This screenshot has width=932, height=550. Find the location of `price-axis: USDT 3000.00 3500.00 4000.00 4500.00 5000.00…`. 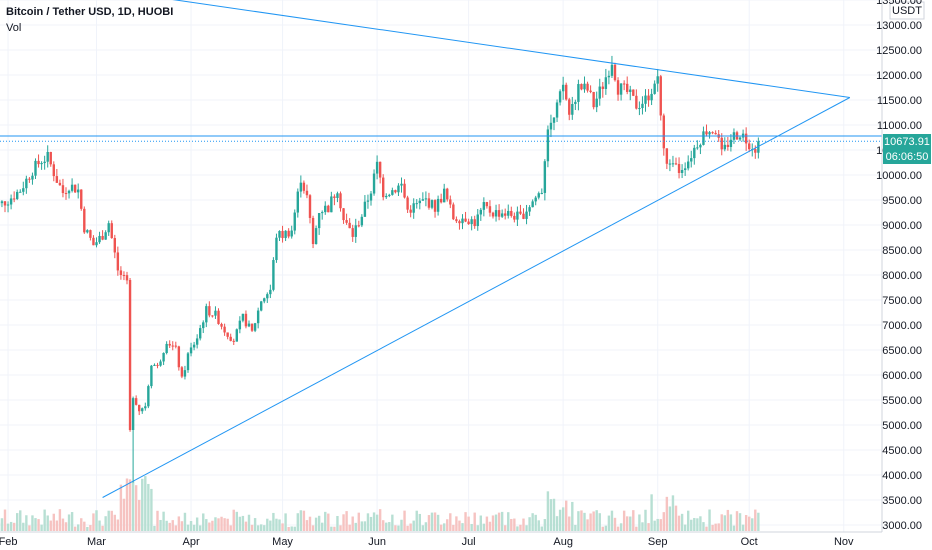

price-axis: USDT 3000.00 3500.00 4000.00 4500.00 5000.00… is located at coordinates (900, 266).